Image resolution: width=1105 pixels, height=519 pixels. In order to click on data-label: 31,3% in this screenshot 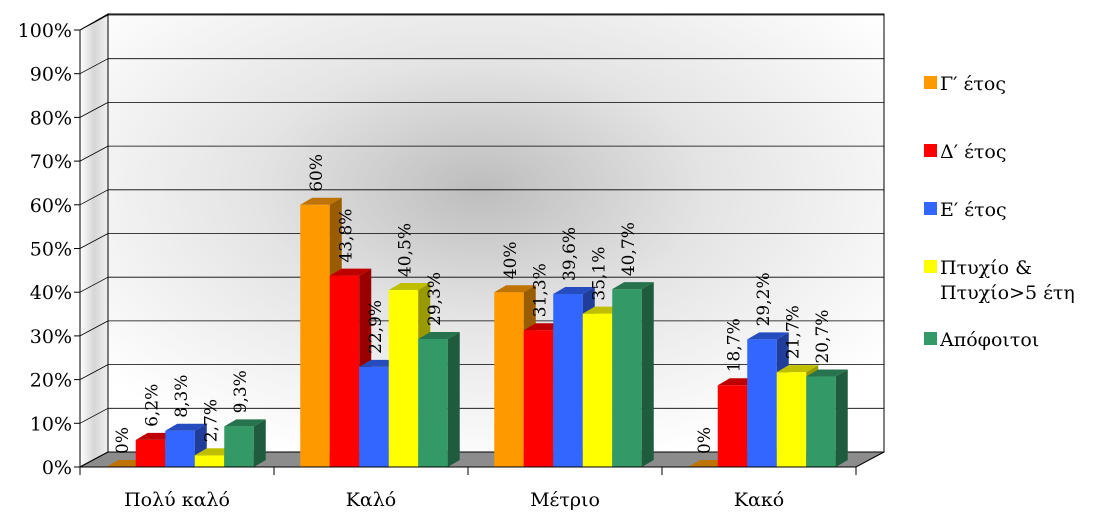, I will do `click(541, 290)`.